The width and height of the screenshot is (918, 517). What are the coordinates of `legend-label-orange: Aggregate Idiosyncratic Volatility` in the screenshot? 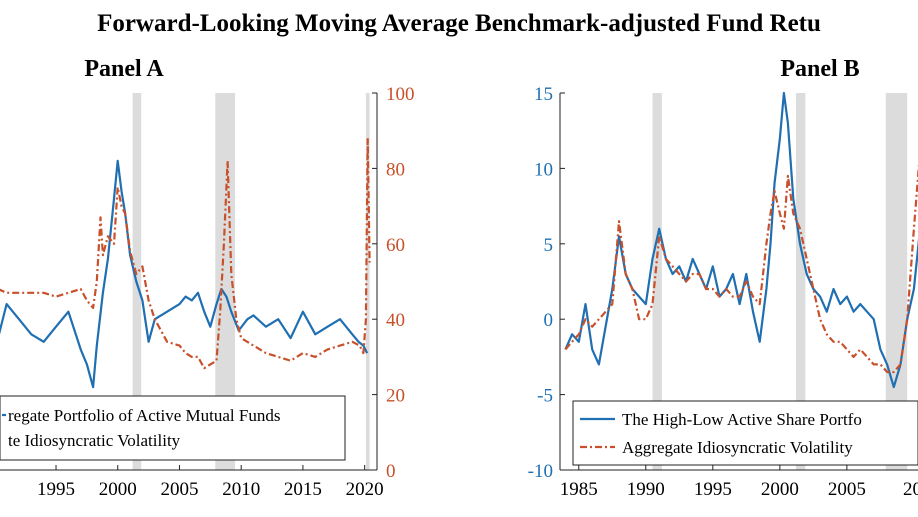 It's located at (737, 447).